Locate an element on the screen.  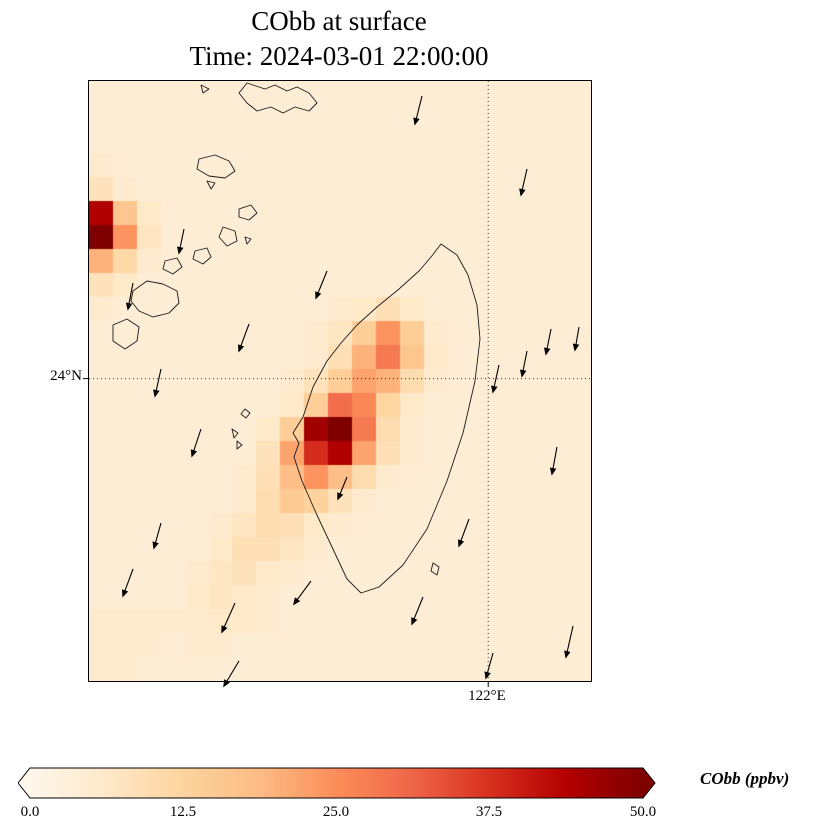
colorbar-gradient-bar is located at coordinates (337, 783).